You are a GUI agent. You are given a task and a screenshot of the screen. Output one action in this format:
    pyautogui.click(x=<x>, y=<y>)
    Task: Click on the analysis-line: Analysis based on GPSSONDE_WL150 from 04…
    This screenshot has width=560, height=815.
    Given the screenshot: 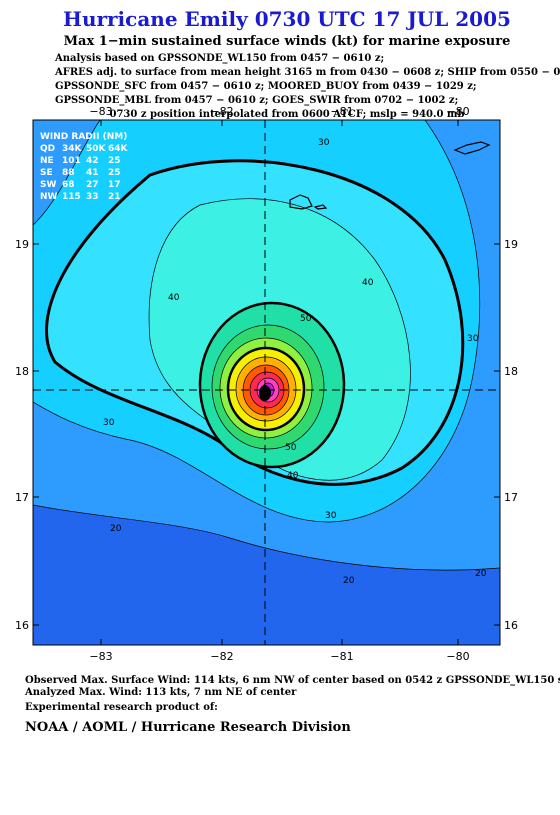 What is the action you would take?
    pyautogui.click(x=219, y=58)
    